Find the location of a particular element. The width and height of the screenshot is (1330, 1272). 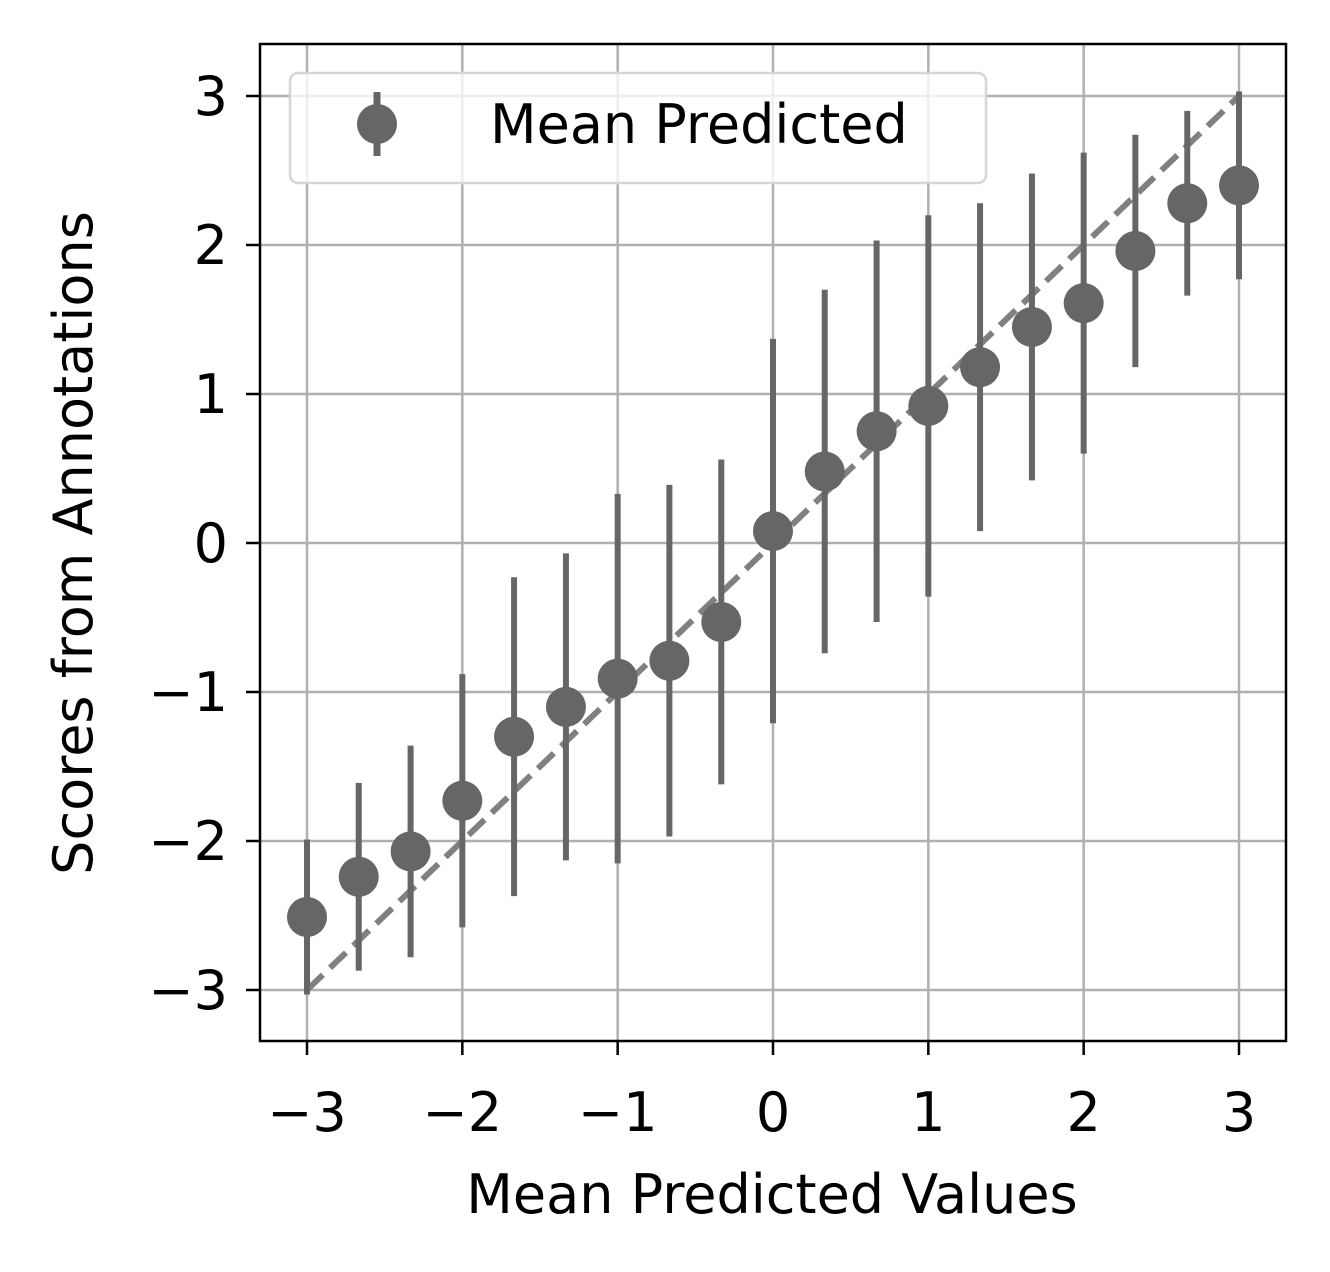

y-tick-label: 1 is located at coordinates (211, 394).